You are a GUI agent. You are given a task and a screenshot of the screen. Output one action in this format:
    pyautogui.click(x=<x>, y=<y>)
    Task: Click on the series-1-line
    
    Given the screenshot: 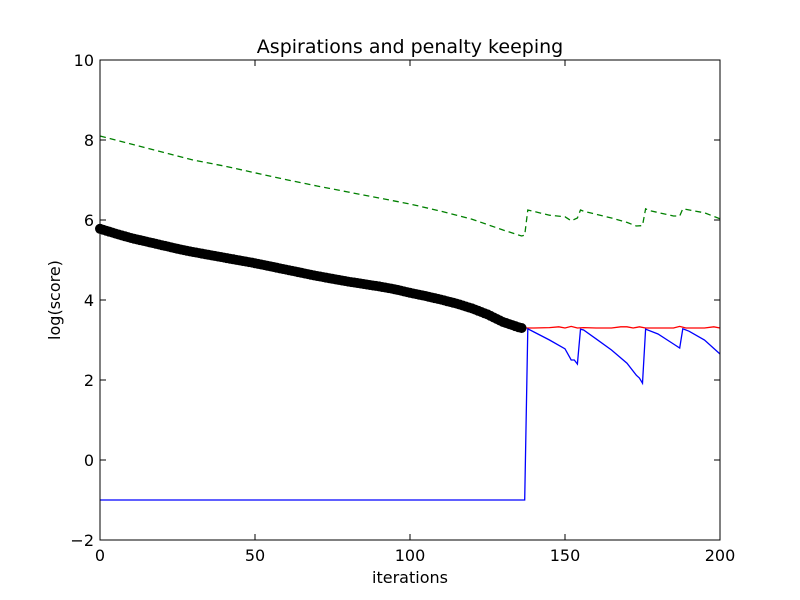 What is the action you would take?
    pyautogui.click(x=410, y=186)
    